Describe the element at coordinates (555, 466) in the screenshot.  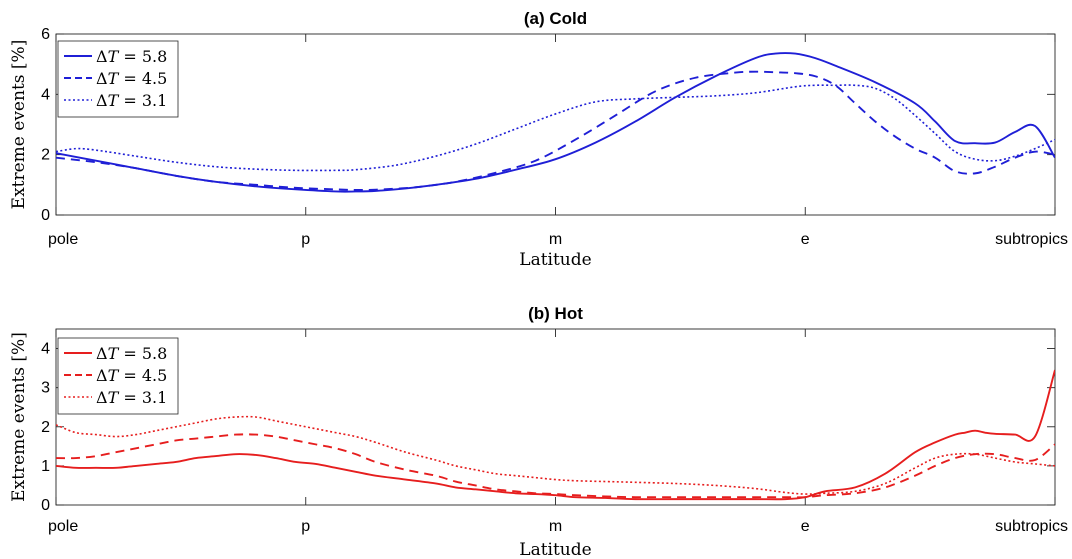
I see `series-line-dashed` at that location.